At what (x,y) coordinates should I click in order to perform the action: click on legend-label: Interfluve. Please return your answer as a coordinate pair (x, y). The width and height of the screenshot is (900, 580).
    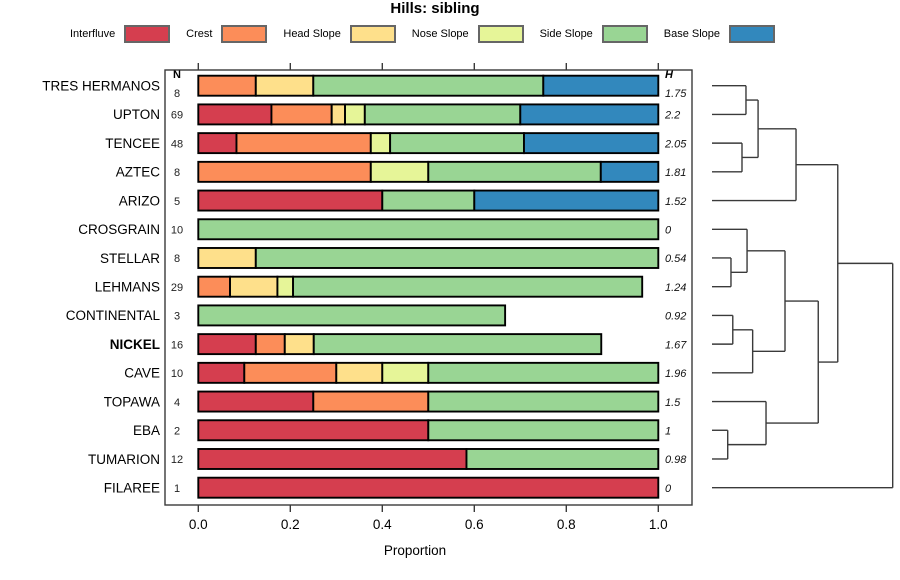
    Looking at the image, I should click on (93, 34).